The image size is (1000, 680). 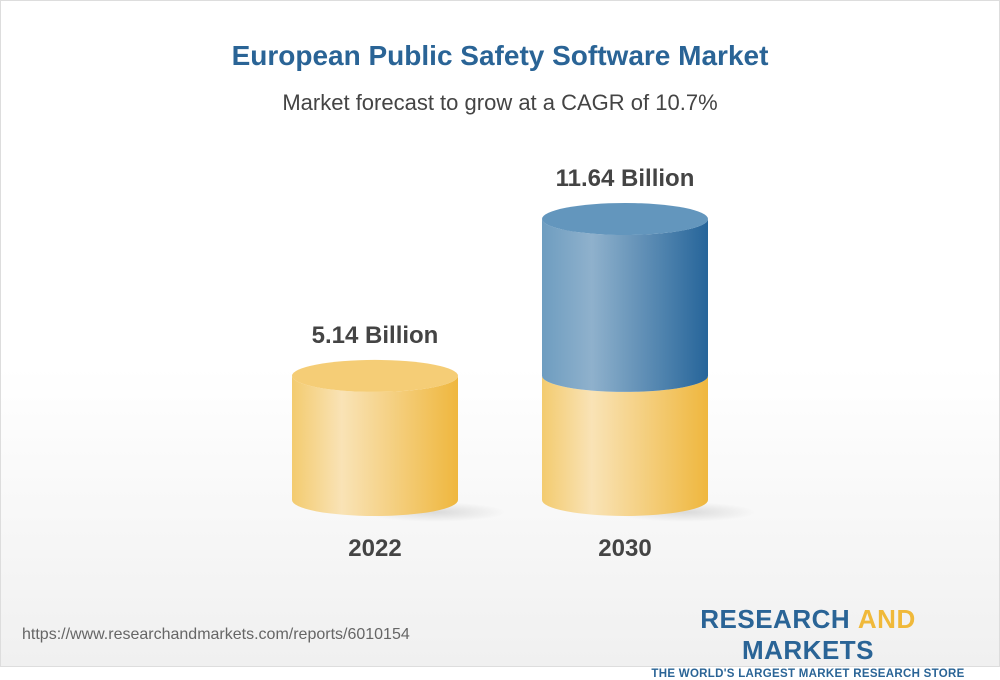 What do you see at coordinates (625, 219) in the screenshot?
I see `bar-2030-growth-top` at bounding box center [625, 219].